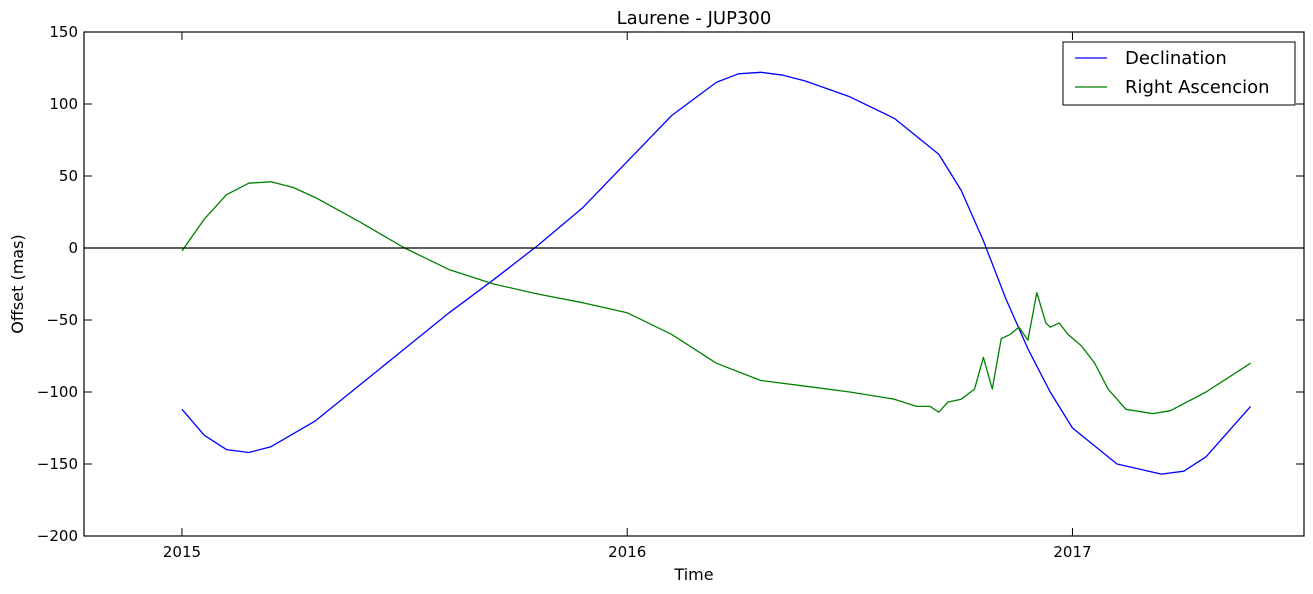 The height and width of the screenshot is (594, 1313). Describe the element at coordinates (62, 320) in the screenshot. I see `y-tick-label: −50` at that location.